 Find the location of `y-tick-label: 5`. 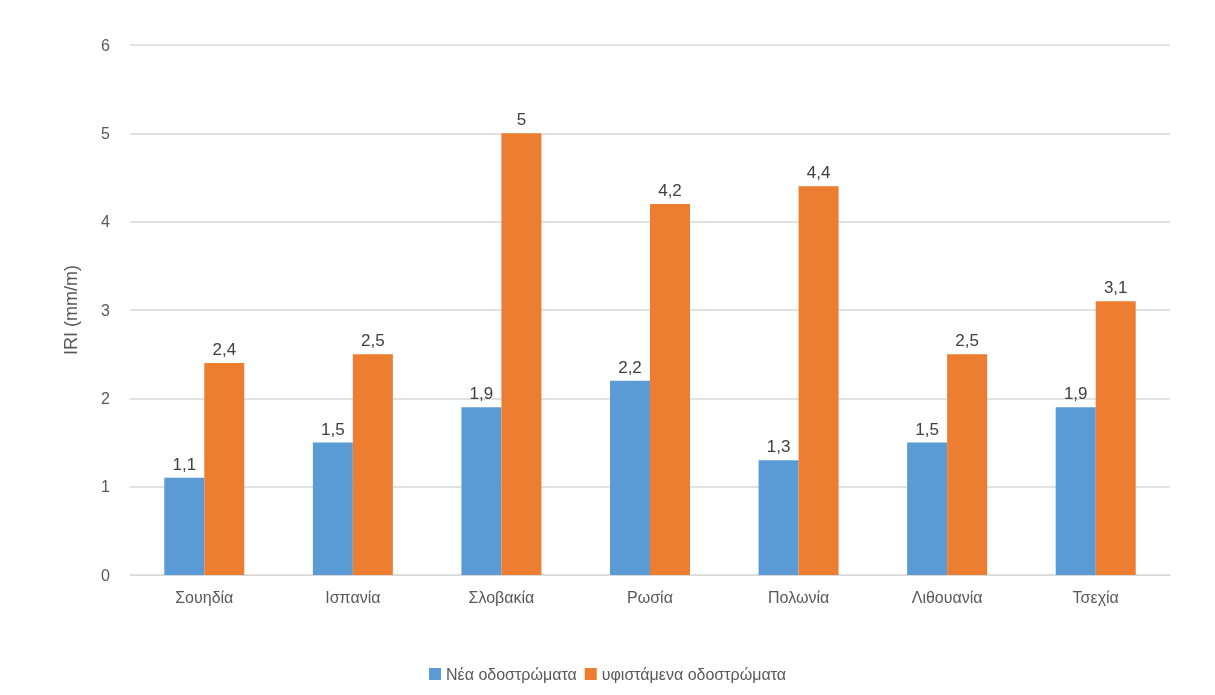

y-tick-label: 5 is located at coordinates (106, 133).